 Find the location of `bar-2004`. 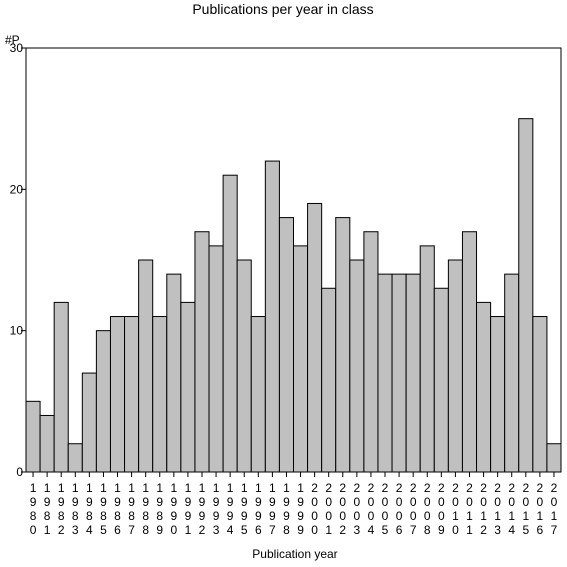

bar-2004 is located at coordinates (371, 352).